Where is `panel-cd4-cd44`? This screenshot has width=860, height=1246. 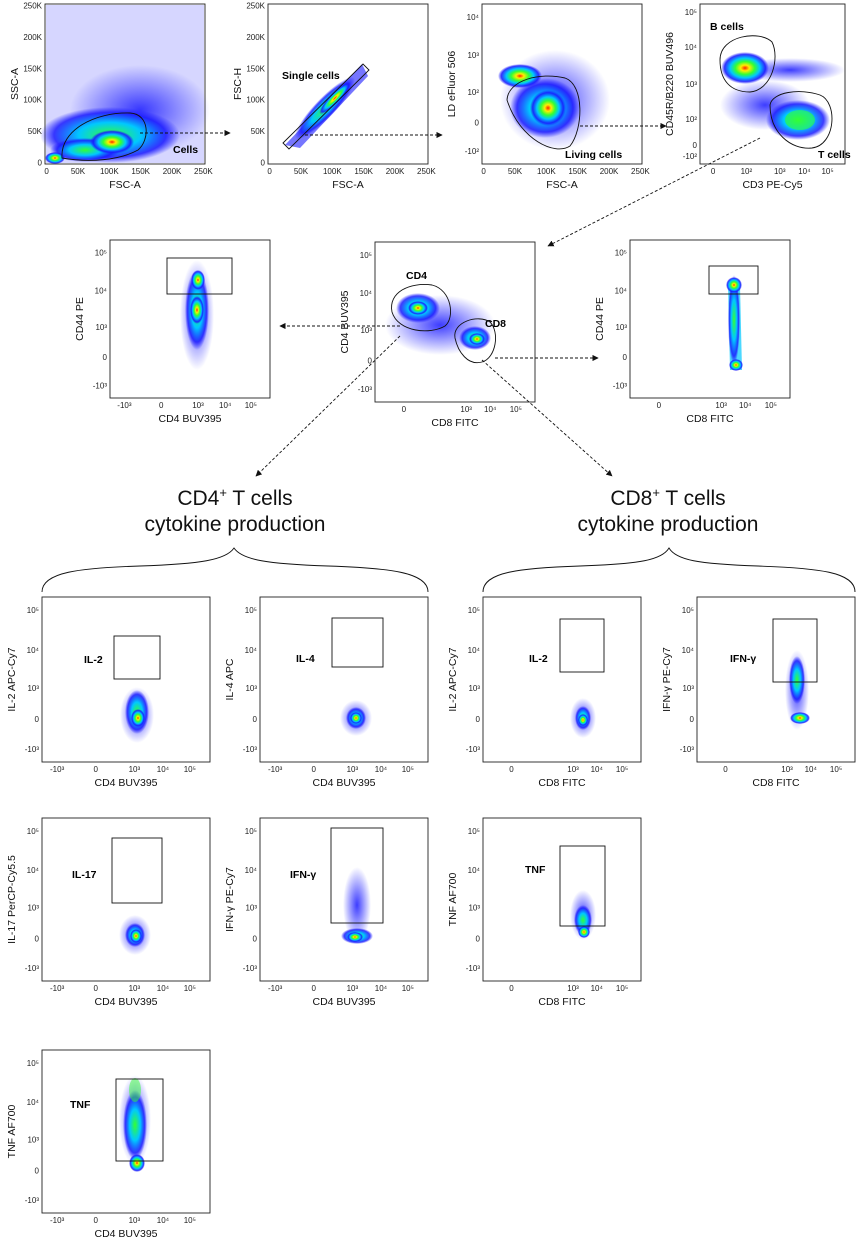 panel-cd4-cd44 is located at coordinates (190, 319).